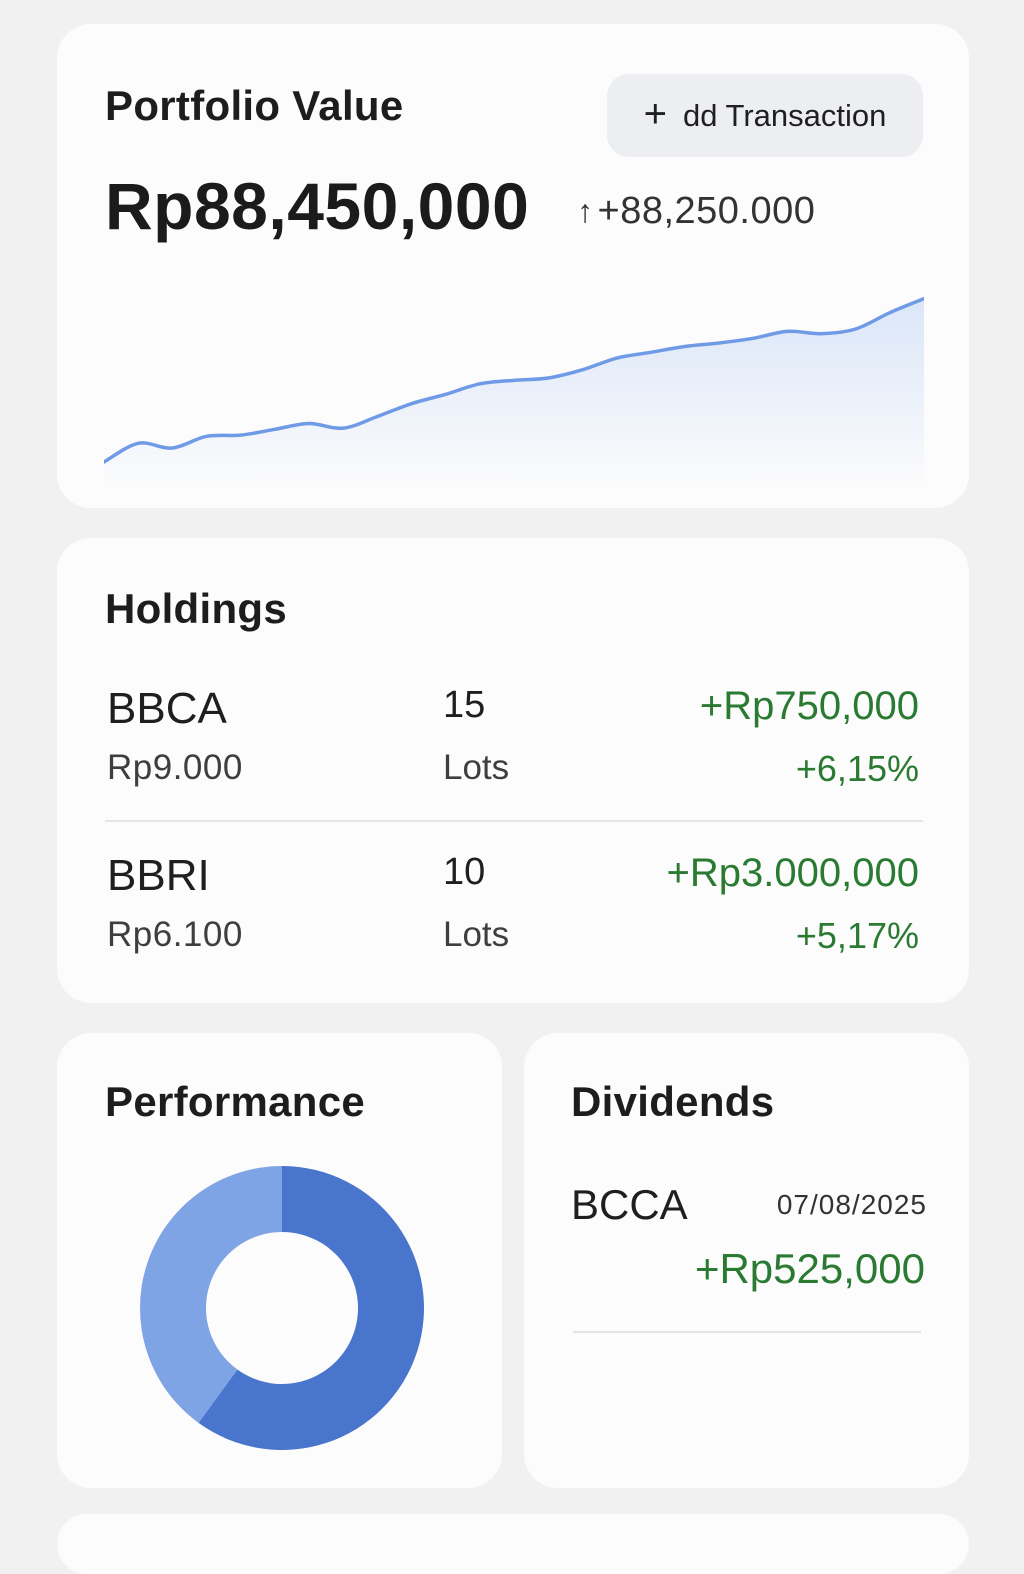 The height and width of the screenshot is (1574, 1024). Describe the element at coordinates (629, 1204) in the screenshot. I see `dividend-ticker: BCCA` at that location.